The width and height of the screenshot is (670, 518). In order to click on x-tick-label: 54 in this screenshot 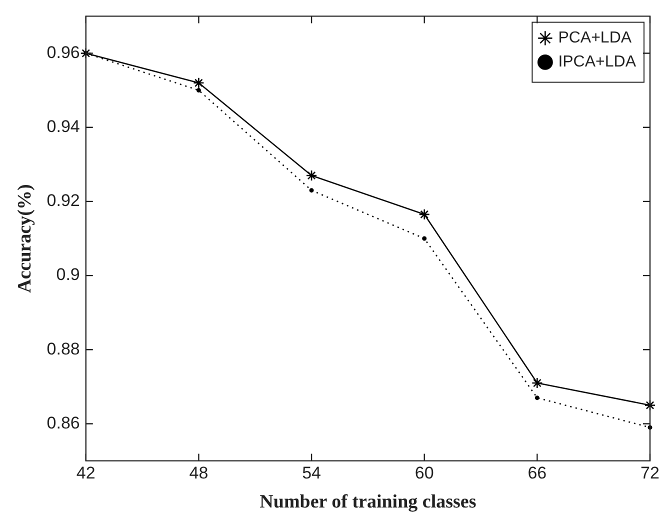, I will do `click(311, 473)`.